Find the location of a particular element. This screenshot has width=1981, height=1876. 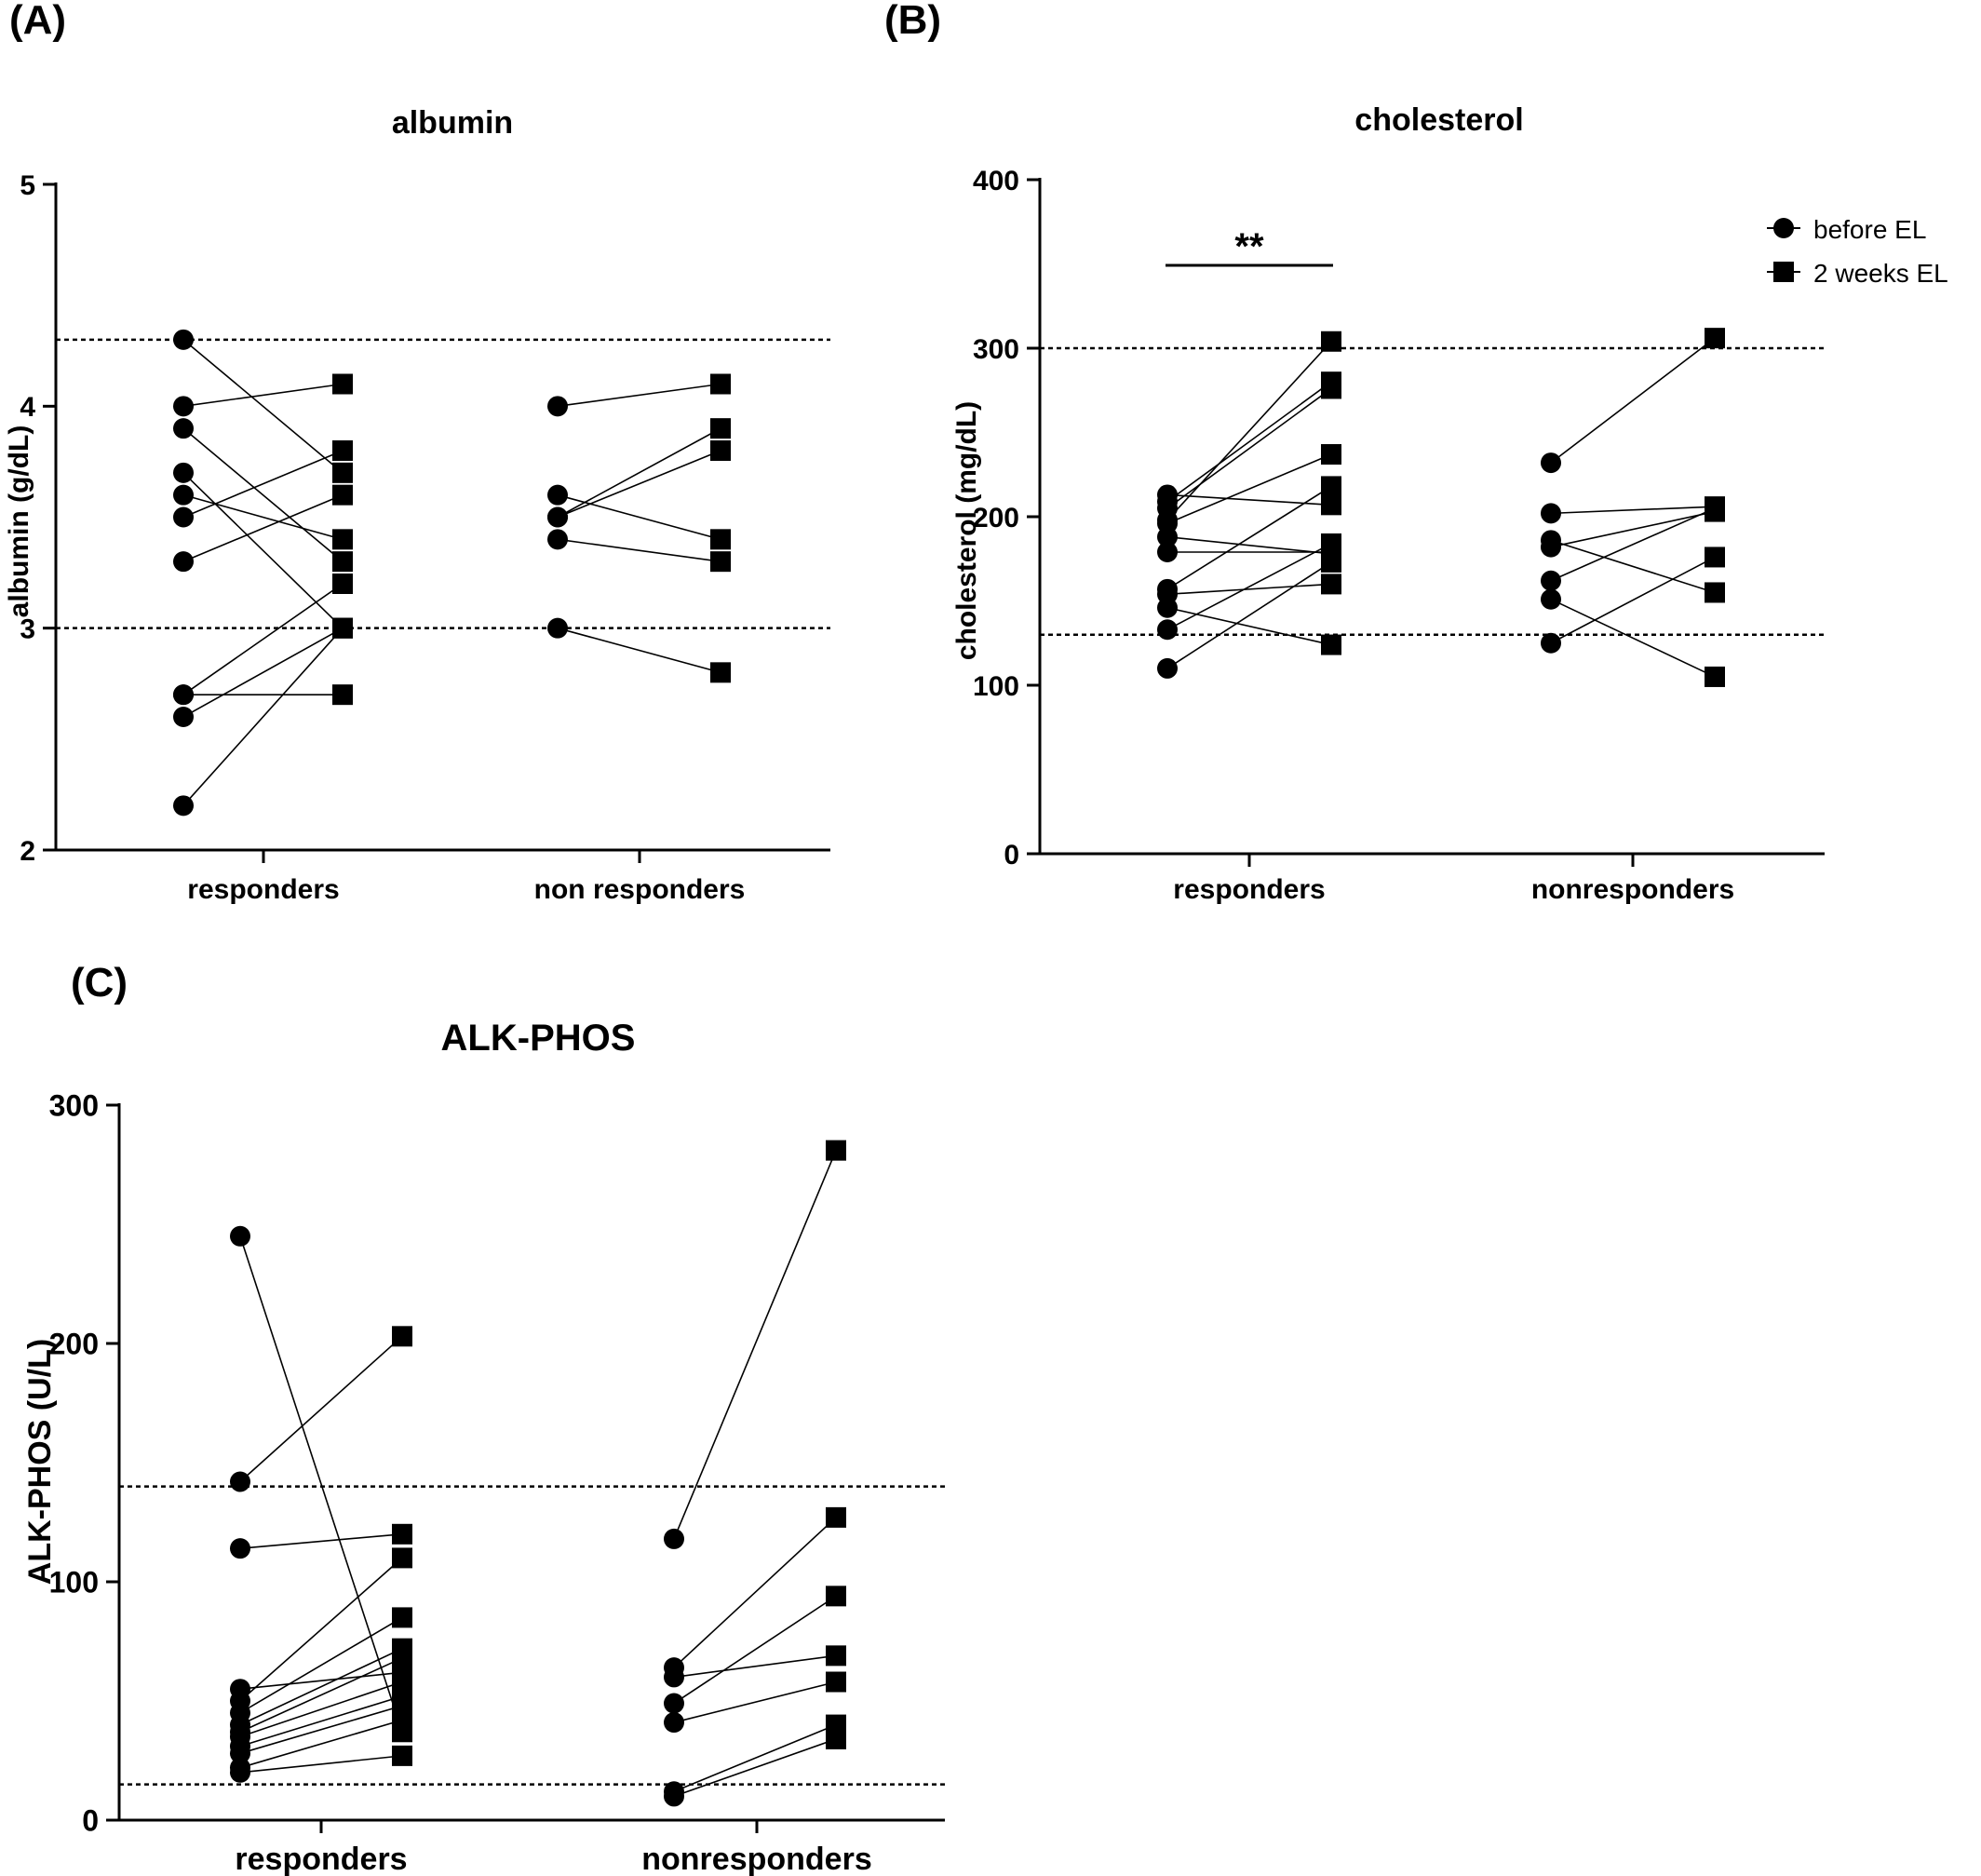

legend-marker-square is located at coordinates (1784, 272).